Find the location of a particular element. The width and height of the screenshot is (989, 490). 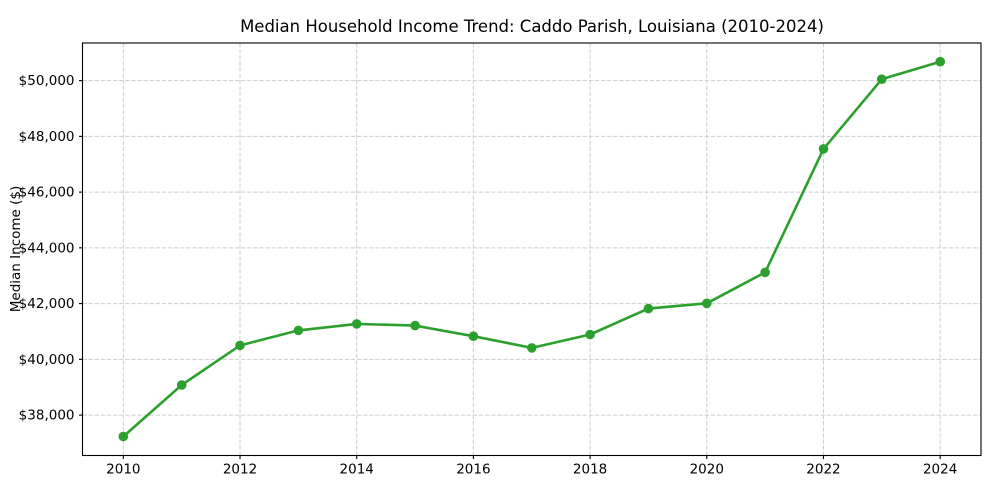

y-axis-label: Median Income ($) is located at coordinates (16, 249).